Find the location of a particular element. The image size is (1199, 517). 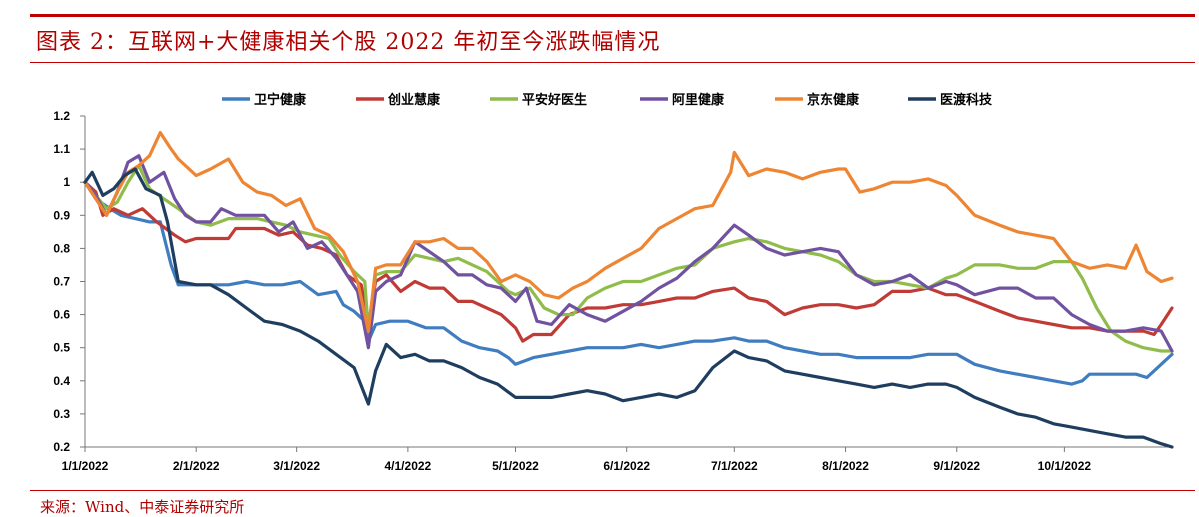

chart-title: 图表 2：互联网+大健康相关个股 2022 年初至今涨跌幅情况 is located at coordinates (348, 42).